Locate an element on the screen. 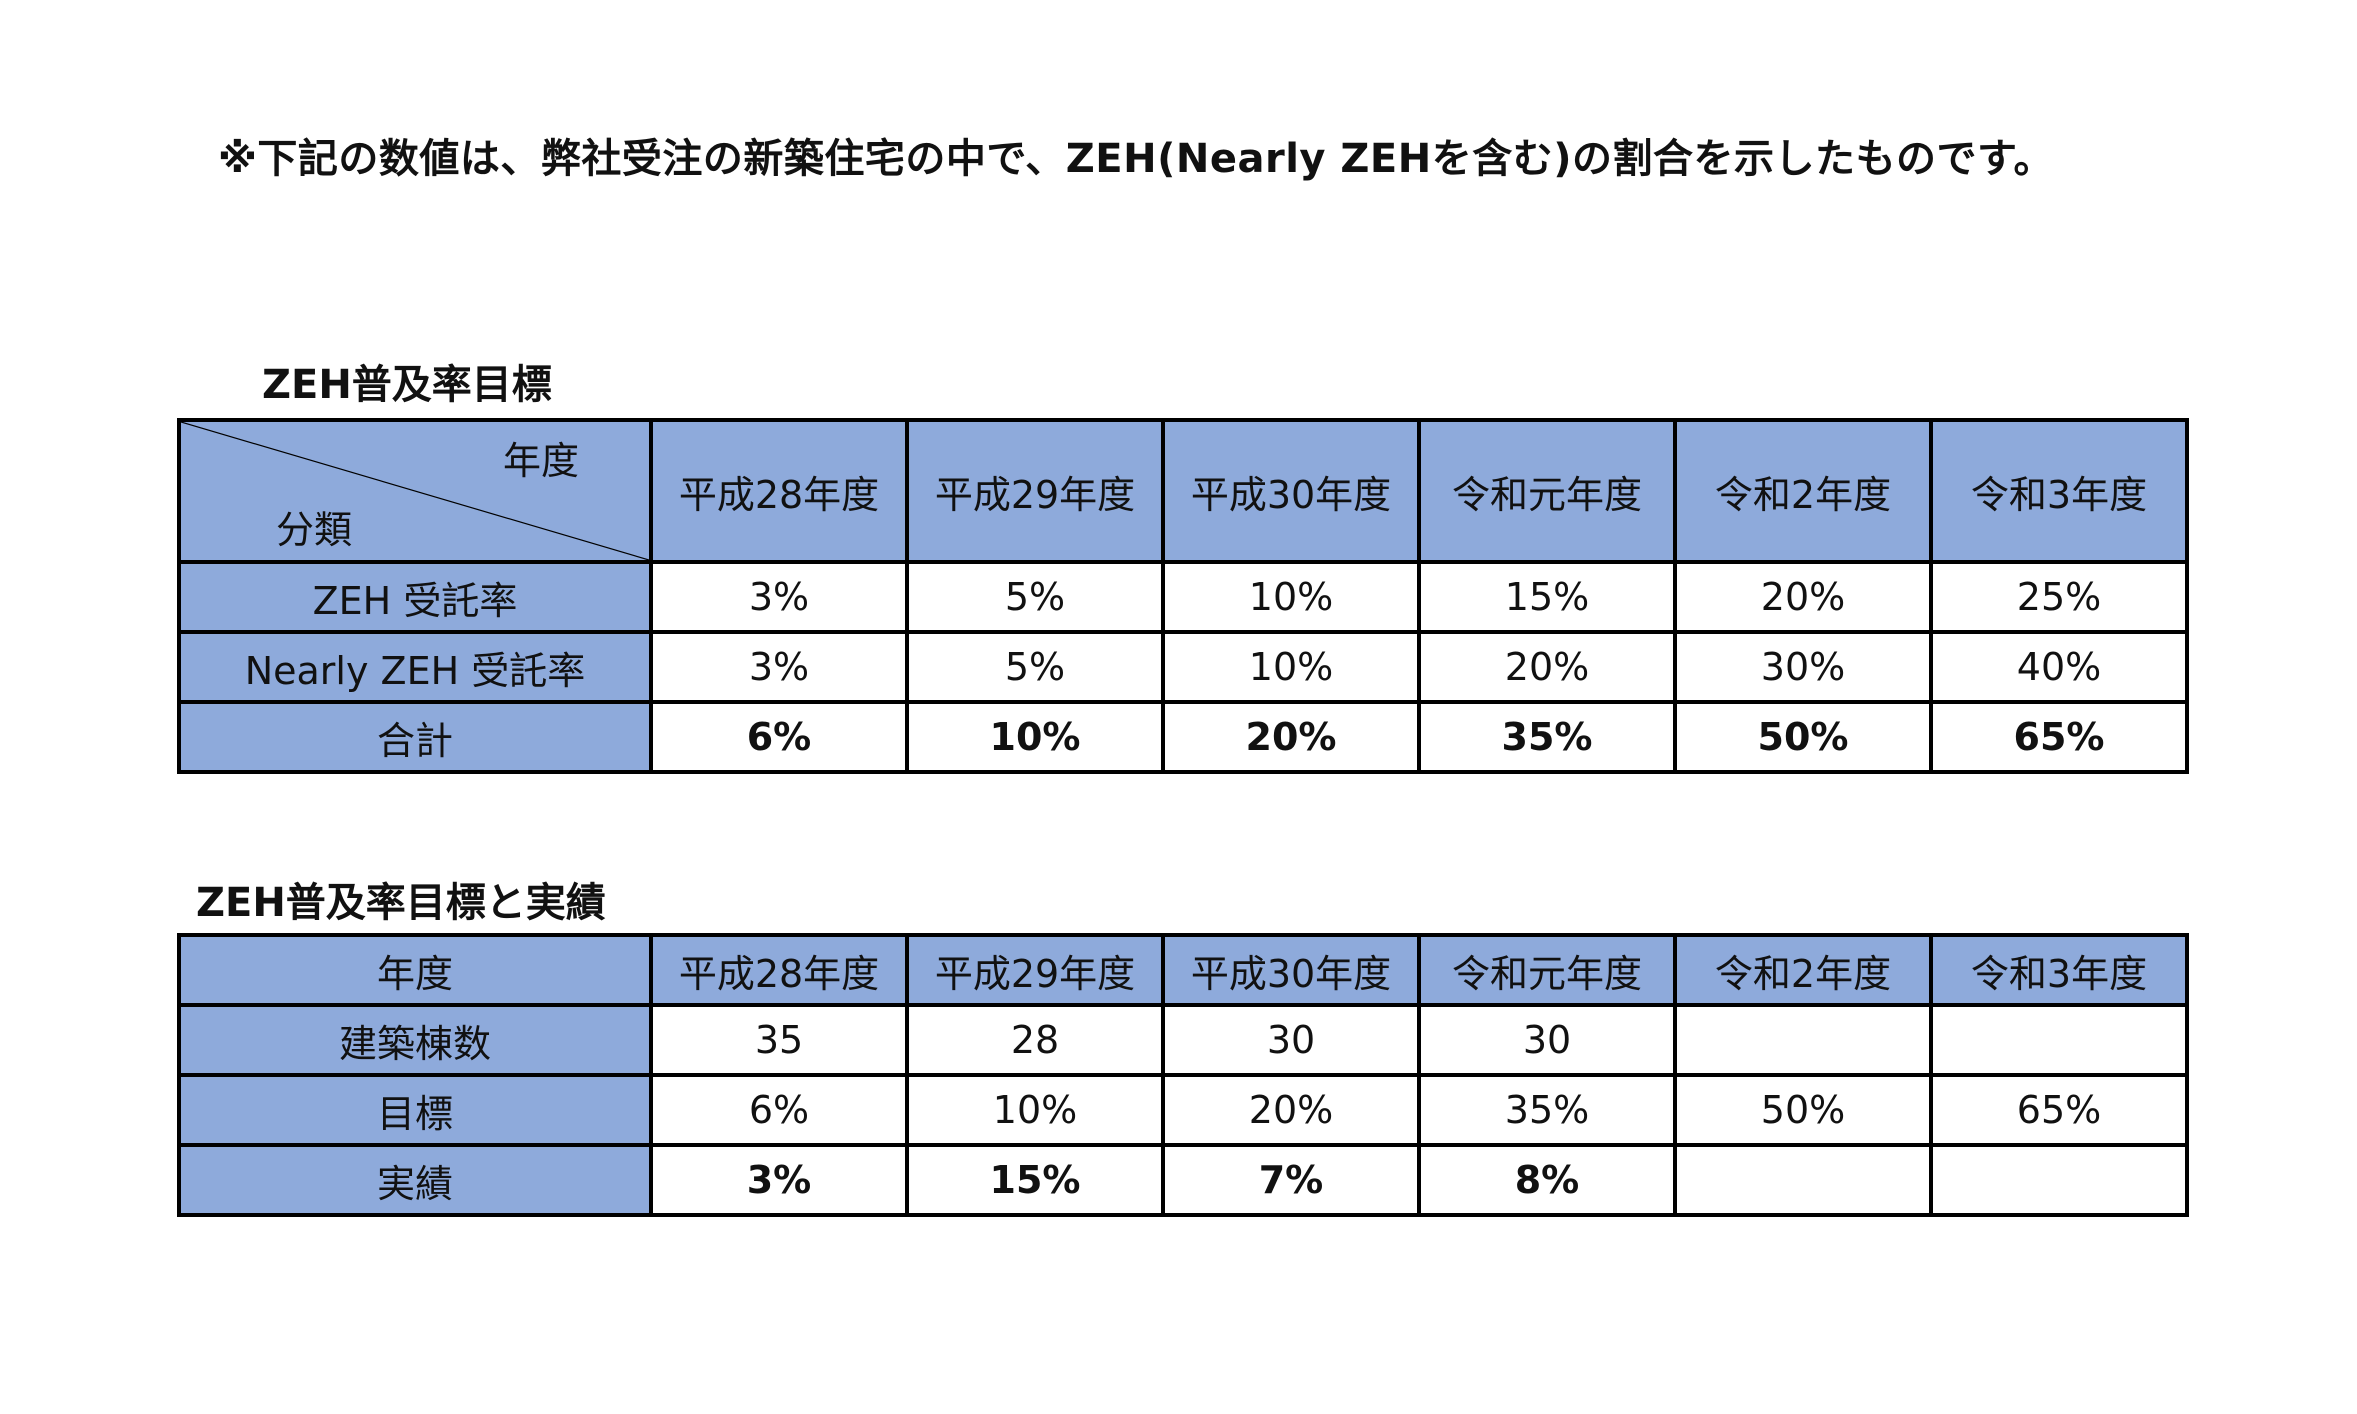  year-header-label: 年度 is located at coordinates (415, 970).